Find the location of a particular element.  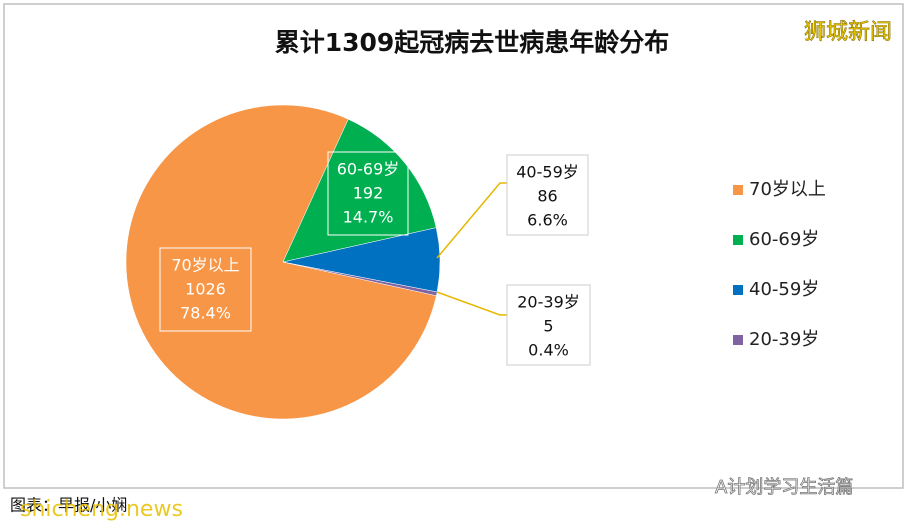

data-label-value: 86 is located at coordinates (547, 196).